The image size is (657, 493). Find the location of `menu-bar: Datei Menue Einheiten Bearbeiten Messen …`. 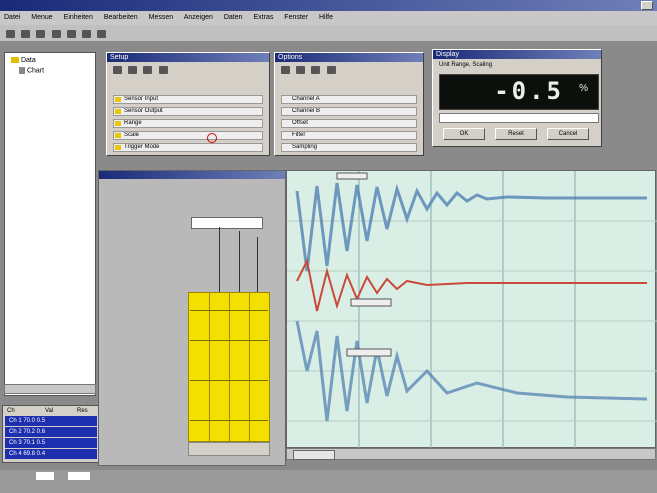

menu-bar: Datei Menue Einheiten Bearbeiten Messen … is located at coordinates (328, 18).